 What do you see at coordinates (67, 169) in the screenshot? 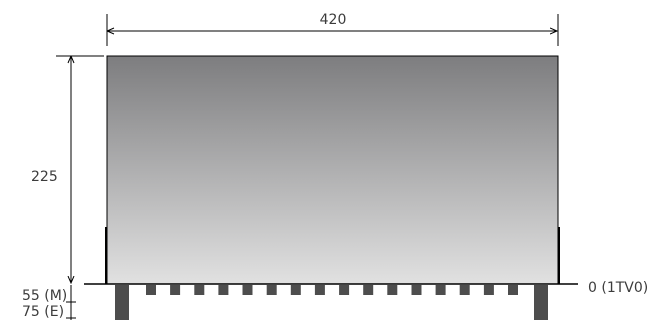
I see `height-dimension: 225` at bounding box center [67, 169].